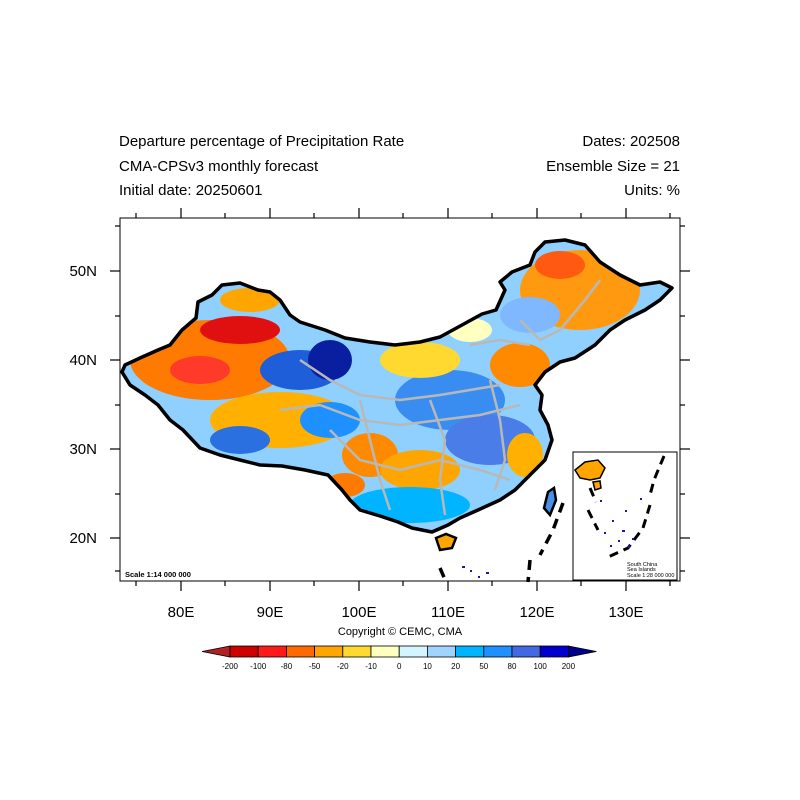 This screenshot has width=800, height=800. What do you see at coordinates (550, 501) in the screenshot?
I see `taiwan-island` at bounding box center [550, 501].